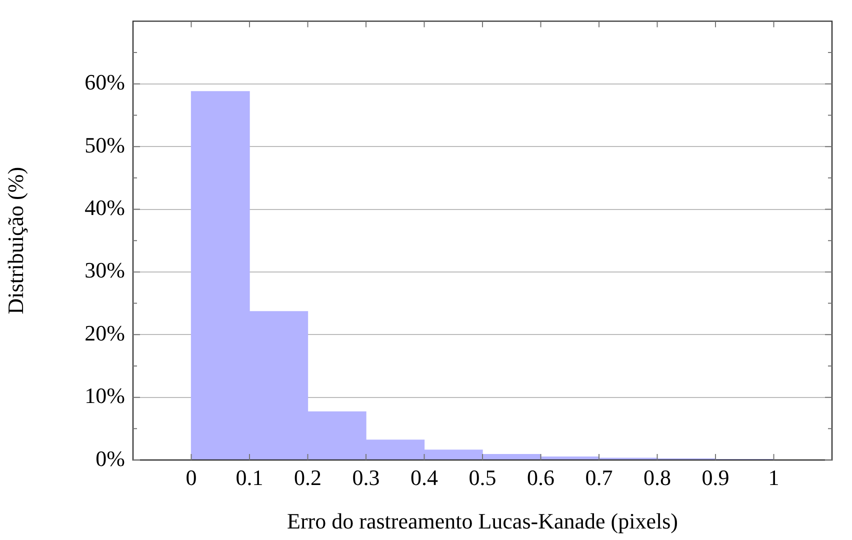 The width and height of the screenshot is (852, 540). What do you see at coordinates (716, 477) in the screenshot?
I see `x-tick-label: 0.9` at bounding box center [716, 477].